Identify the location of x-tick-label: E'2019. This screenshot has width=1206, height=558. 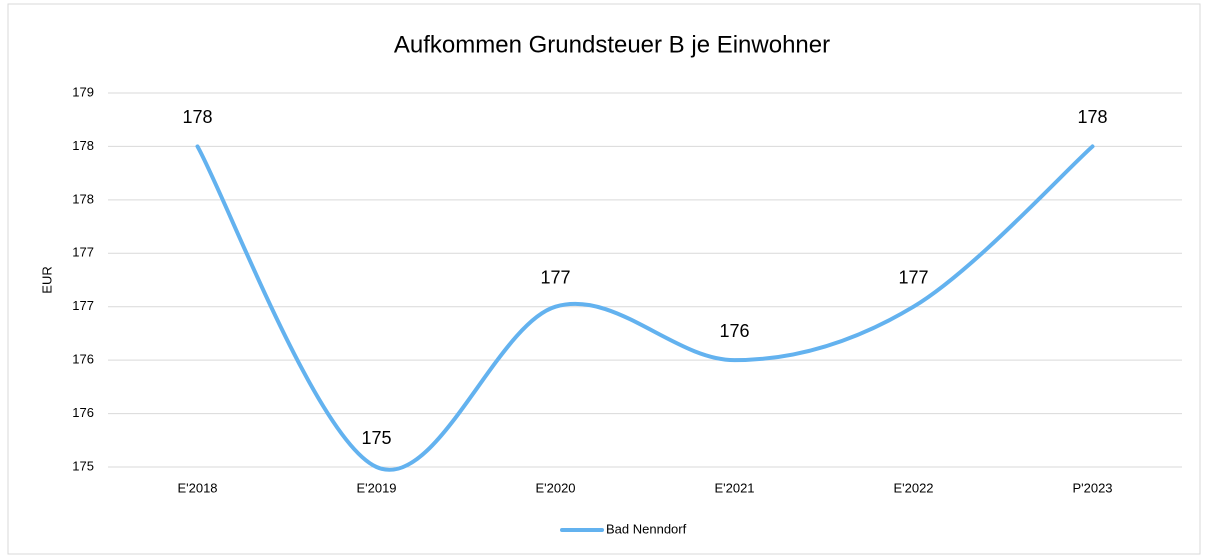
(376, 487).